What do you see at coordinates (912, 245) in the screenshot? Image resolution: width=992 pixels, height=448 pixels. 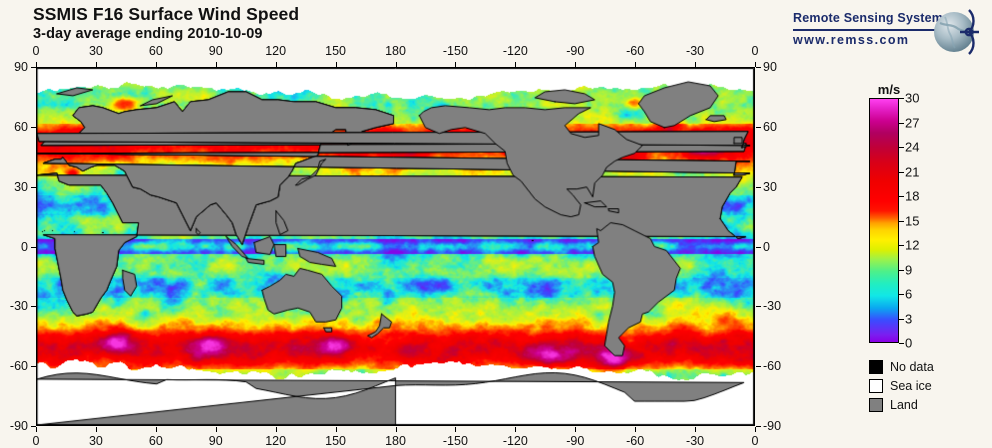 I see `colorbar-tick-label: 12` at bounding box center [912, 245].